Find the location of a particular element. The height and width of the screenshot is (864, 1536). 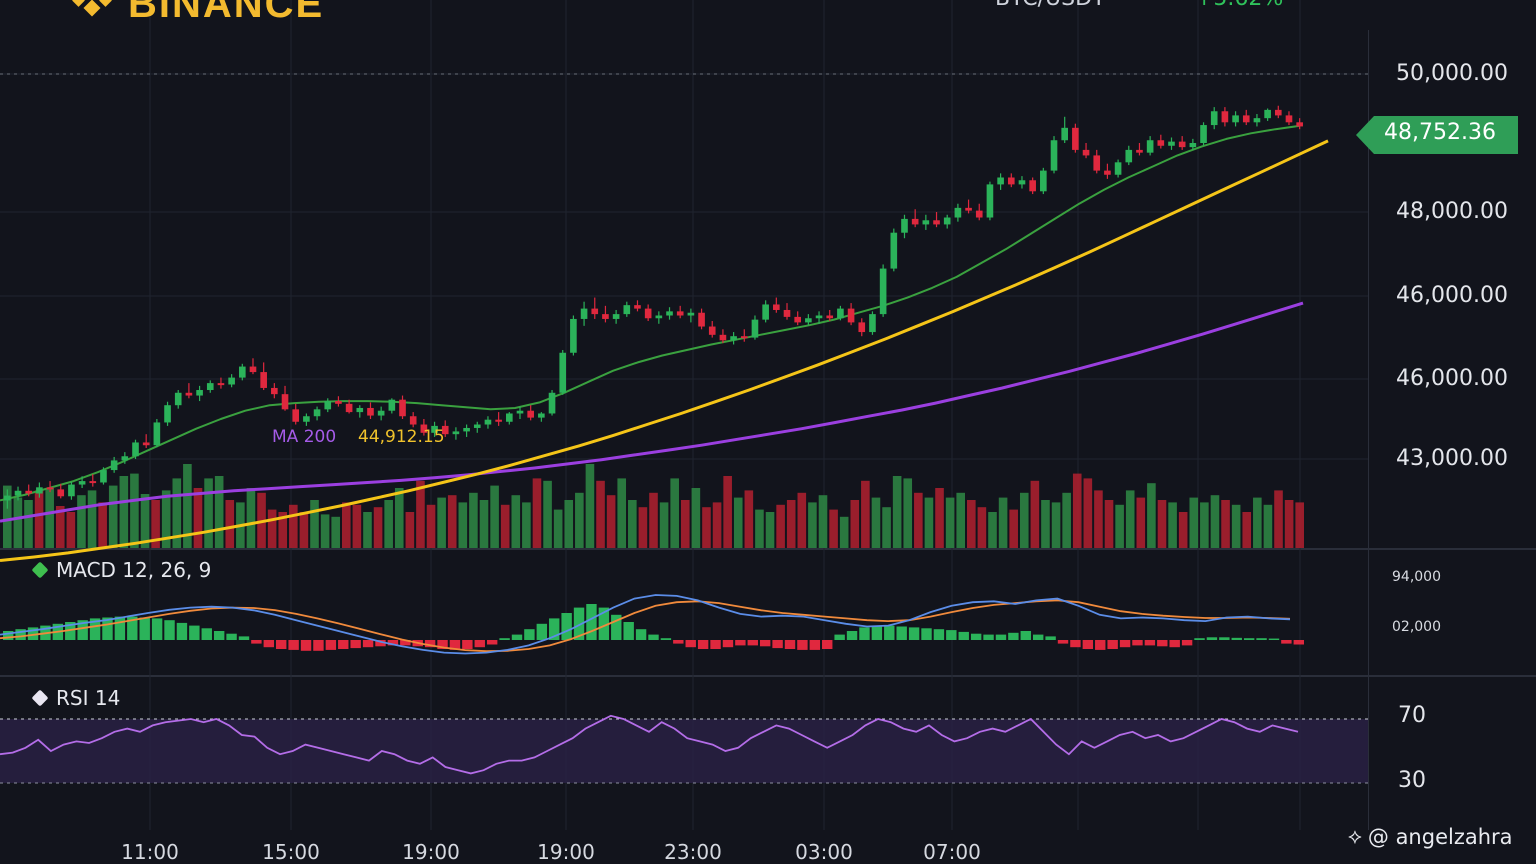

macd-title: MACD 12, 26, 9 is located at coordinates (121, 570).